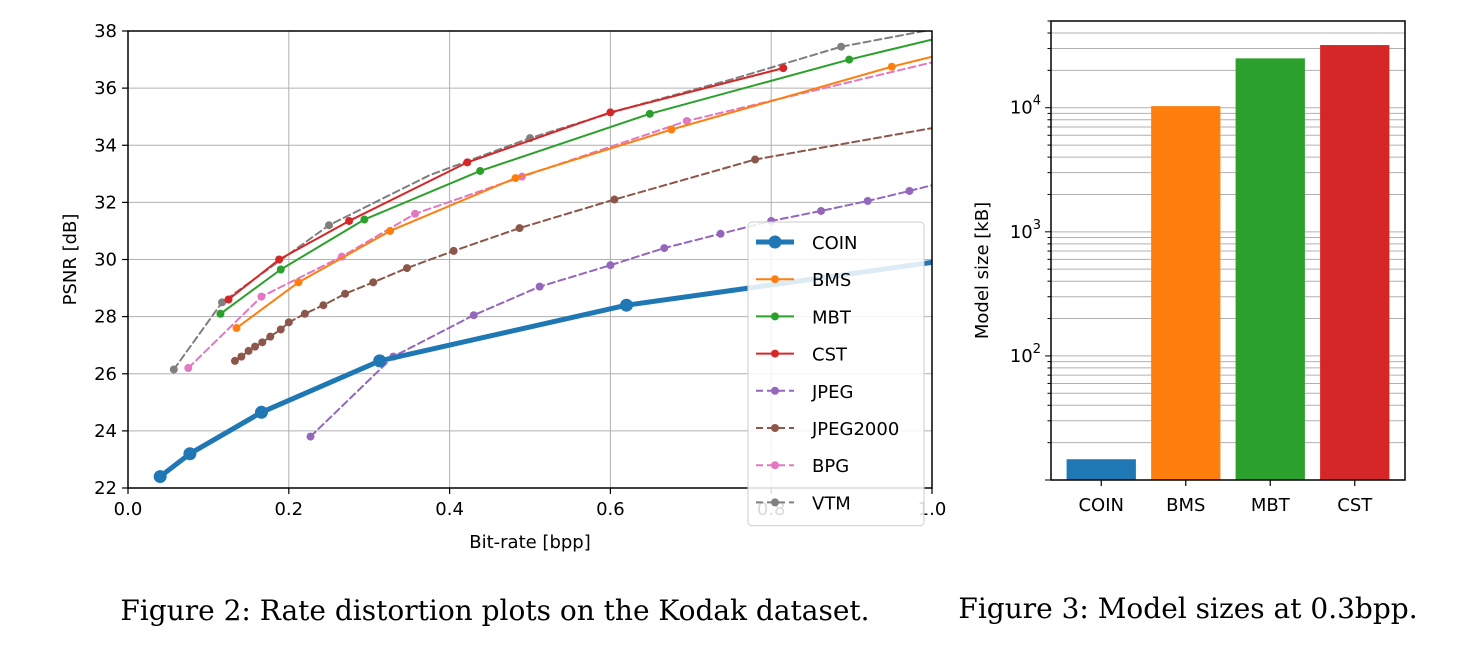 This screenshot has height=659, width=1460. I want to click on cst-line, so click(506, 184).